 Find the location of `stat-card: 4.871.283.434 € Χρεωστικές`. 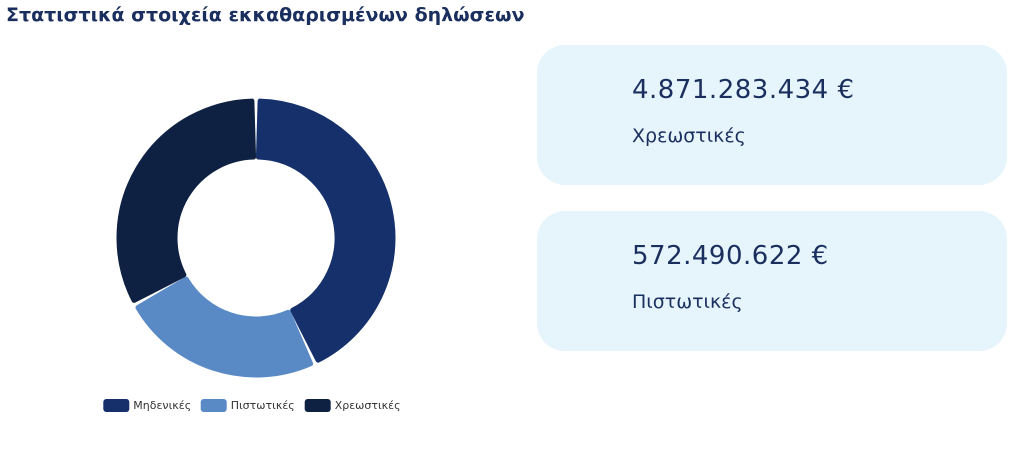

stat-card: 4.871.283.434 € Χρεωστικές is located at coordinates (772, 115).